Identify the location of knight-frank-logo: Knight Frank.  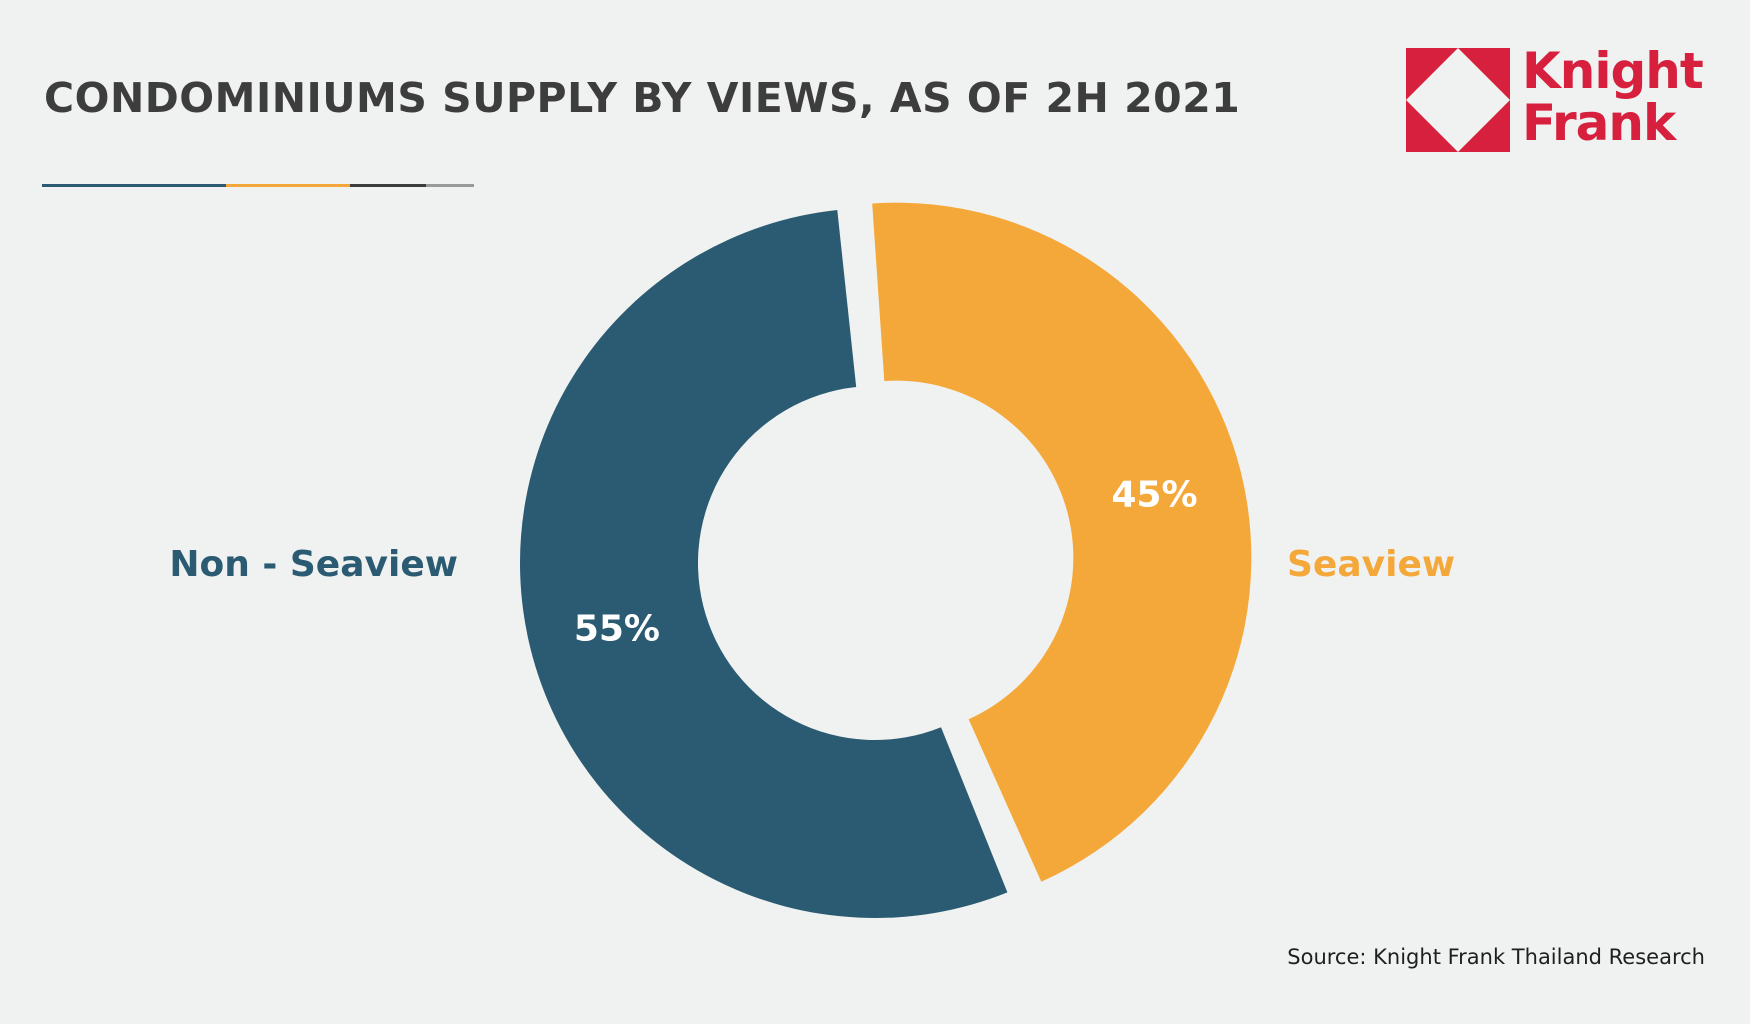
(1555, 99).